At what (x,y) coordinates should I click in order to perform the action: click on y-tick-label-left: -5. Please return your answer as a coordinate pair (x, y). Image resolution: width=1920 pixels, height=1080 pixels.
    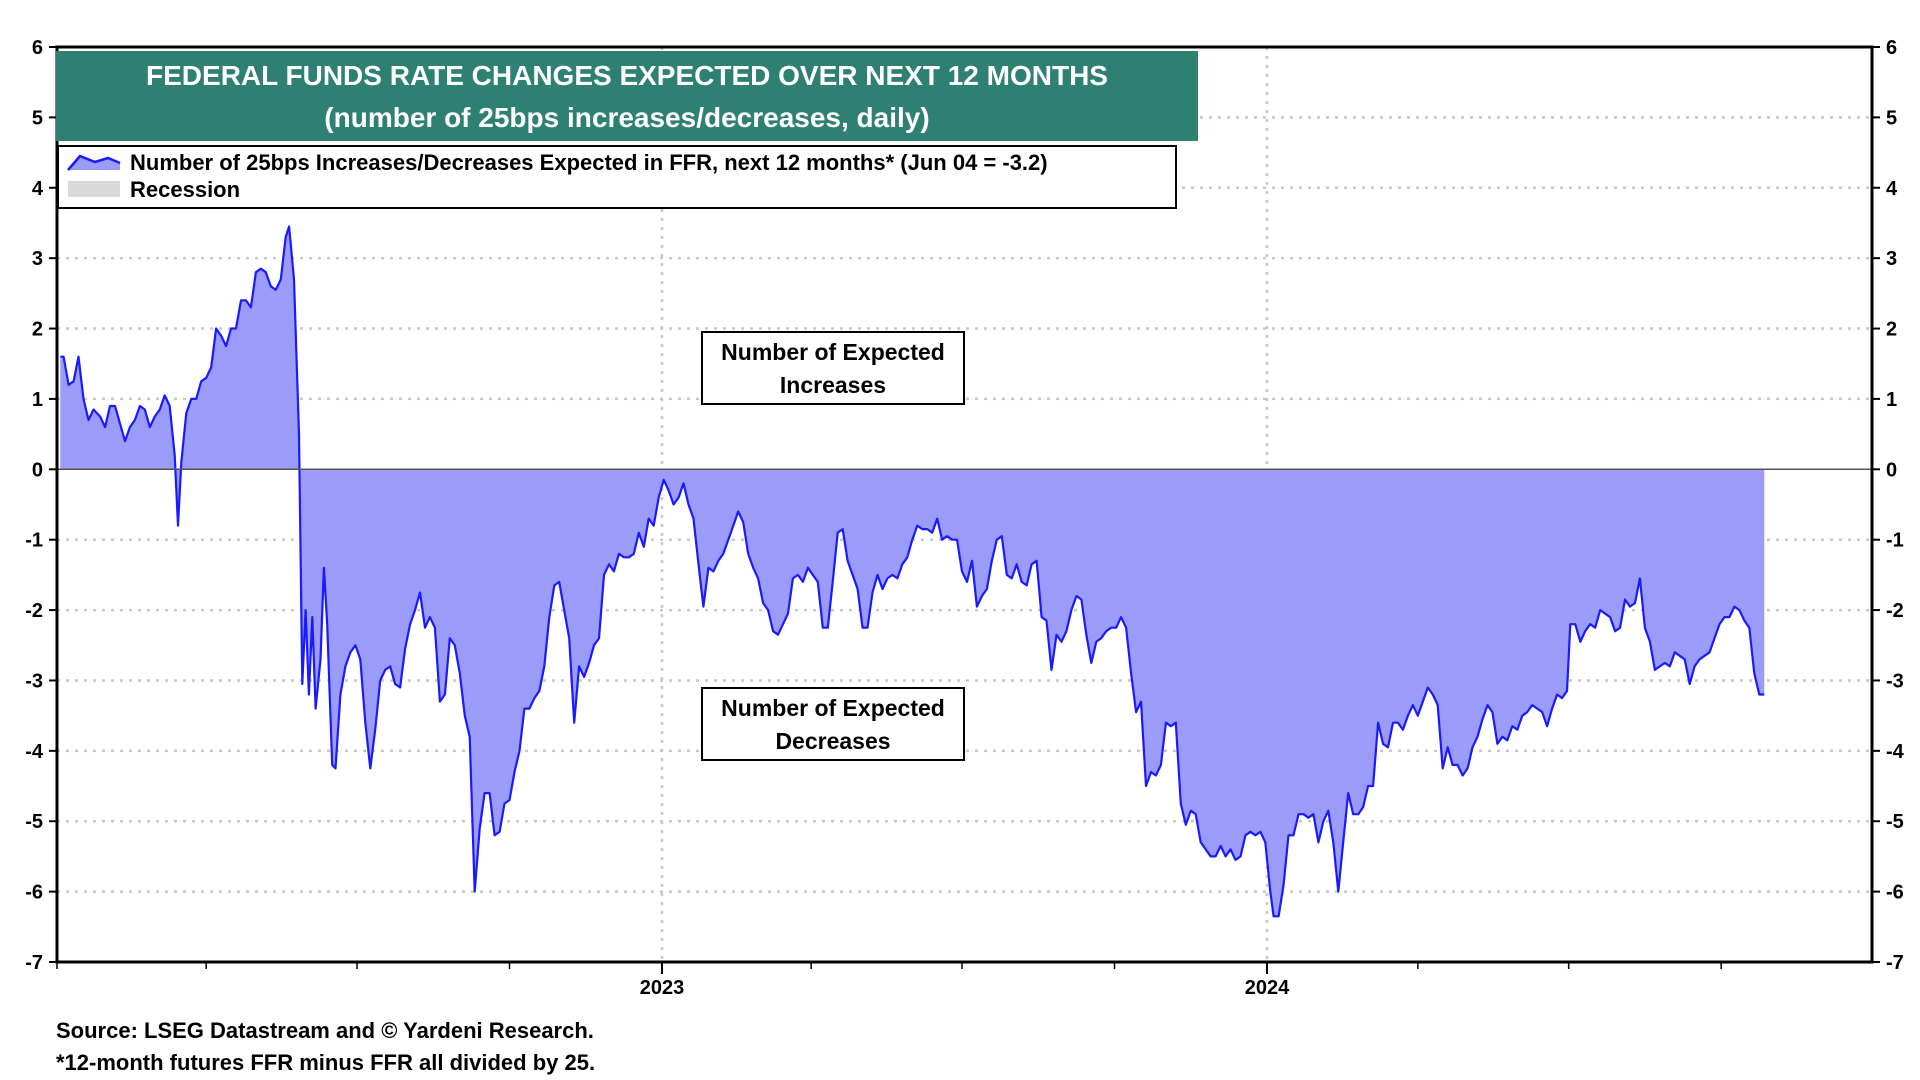
    Looking at the image, I should click on (34, 822).